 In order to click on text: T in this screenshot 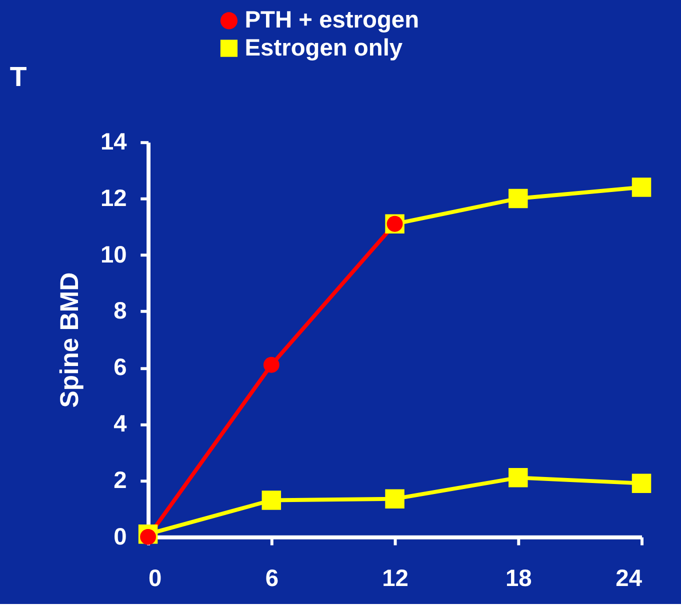, I will do `click(18, 76)`.